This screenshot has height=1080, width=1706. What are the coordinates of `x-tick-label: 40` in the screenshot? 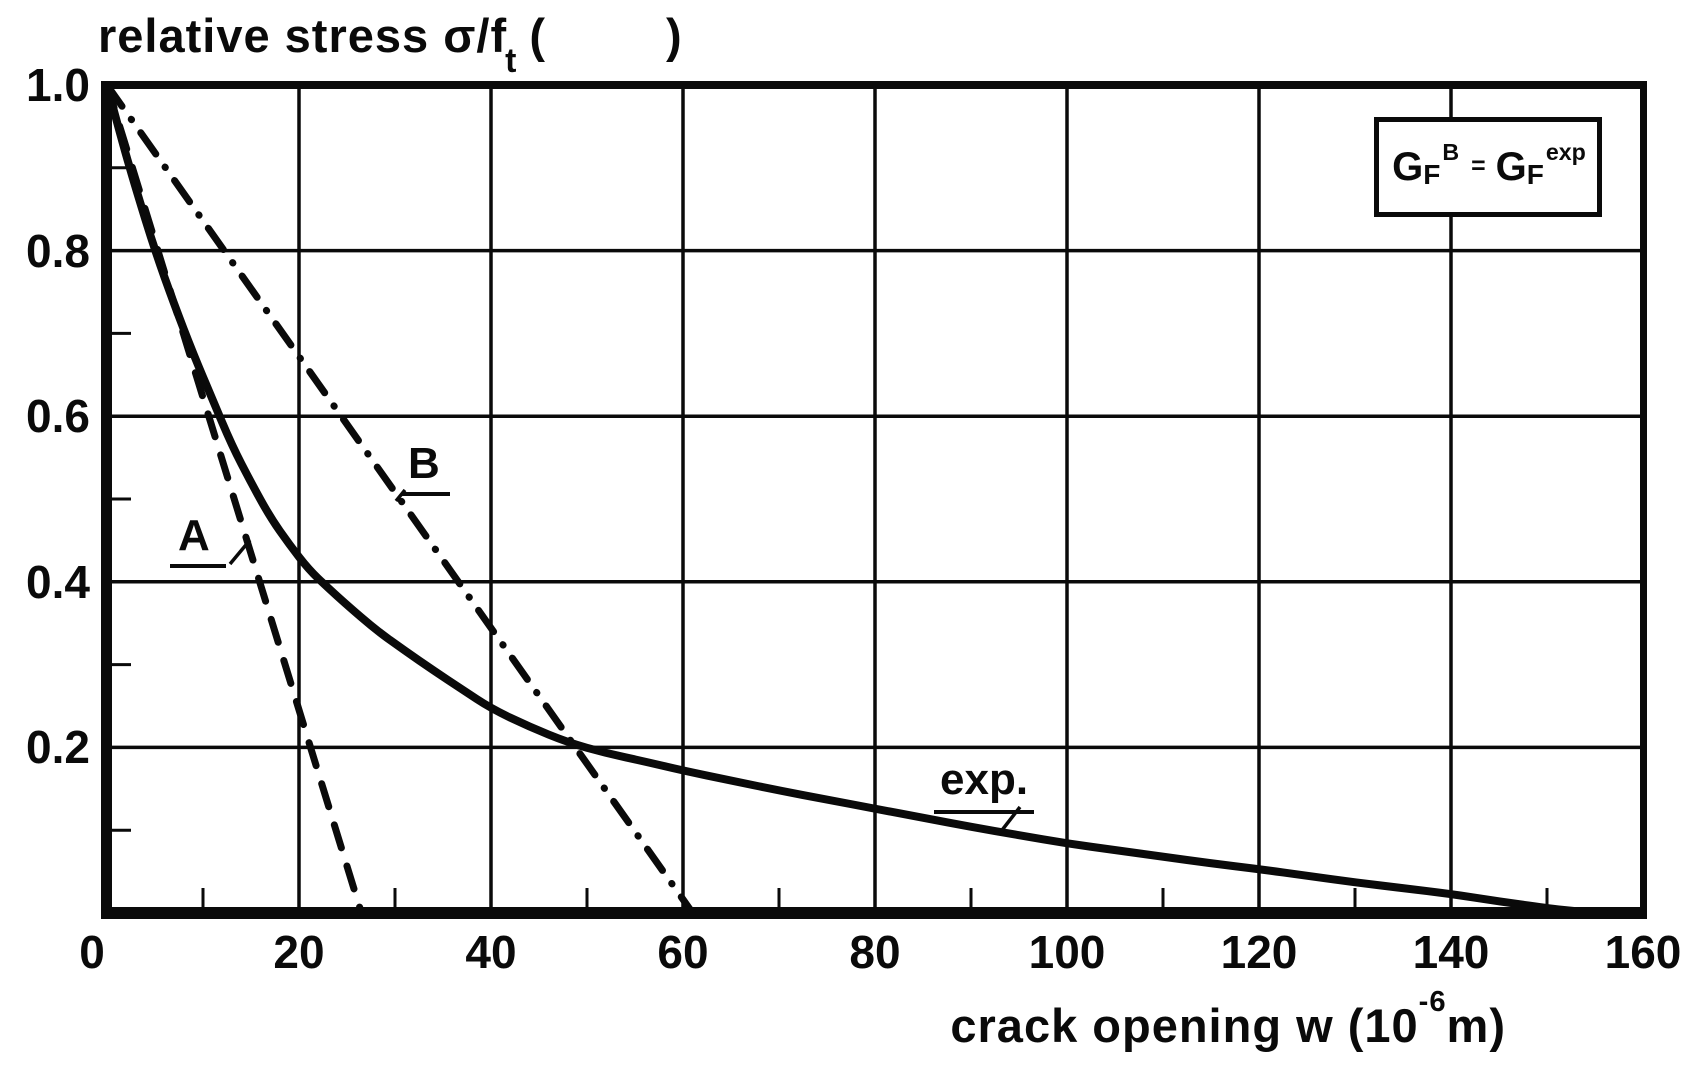 It's located at (491, 952).